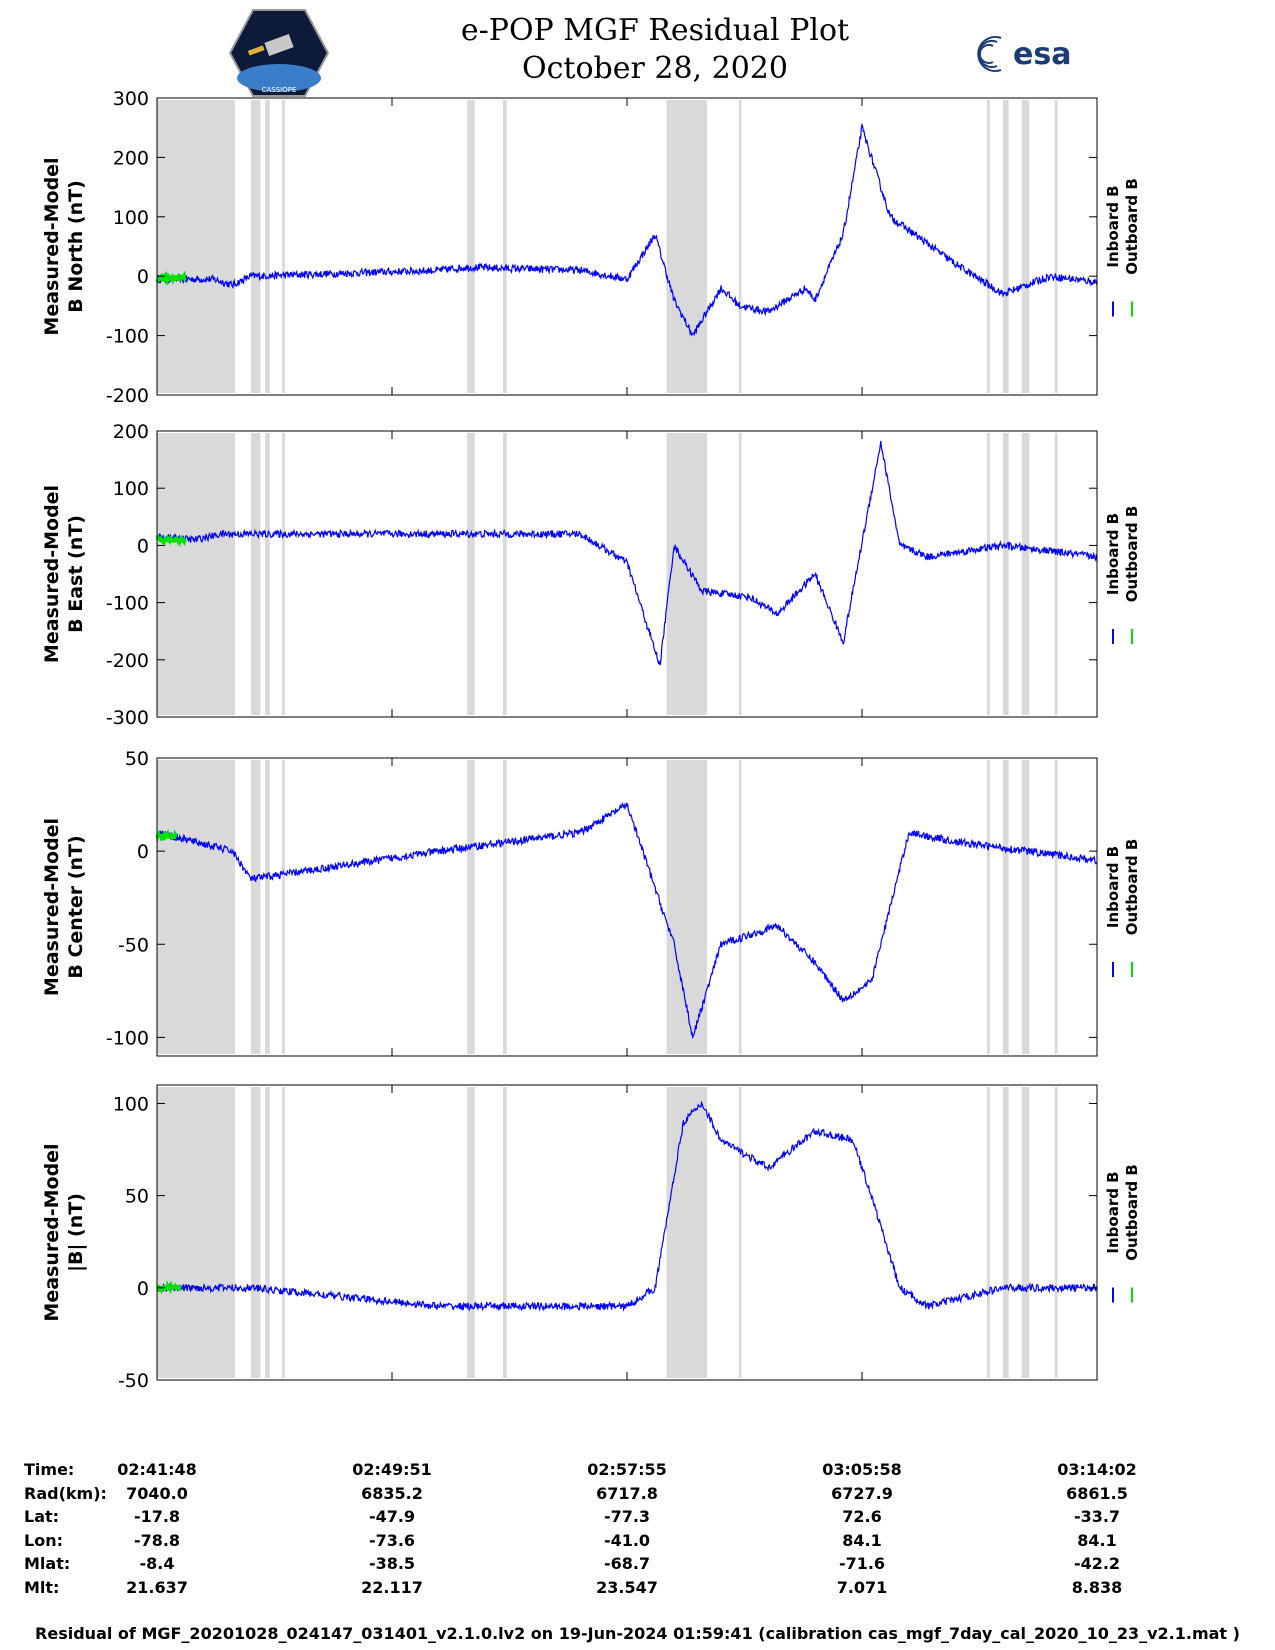 The height and width of the screenshot is (1650, 1275). I want to click on ephemeris-value: 02:41:48, so click(157, 1469).